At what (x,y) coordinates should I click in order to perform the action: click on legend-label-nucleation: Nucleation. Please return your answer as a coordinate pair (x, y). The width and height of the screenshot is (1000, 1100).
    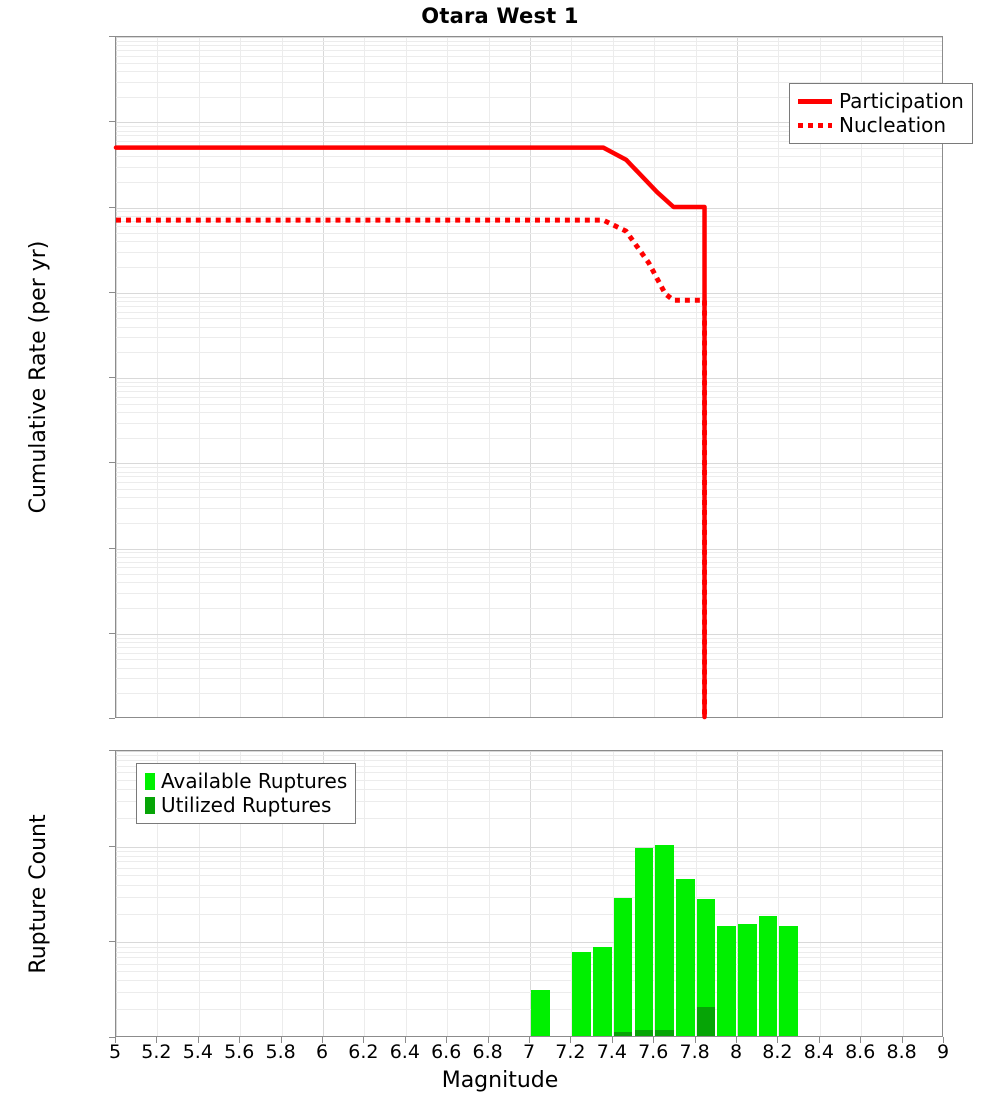
    Looking at the image, I should click on (893, 125).